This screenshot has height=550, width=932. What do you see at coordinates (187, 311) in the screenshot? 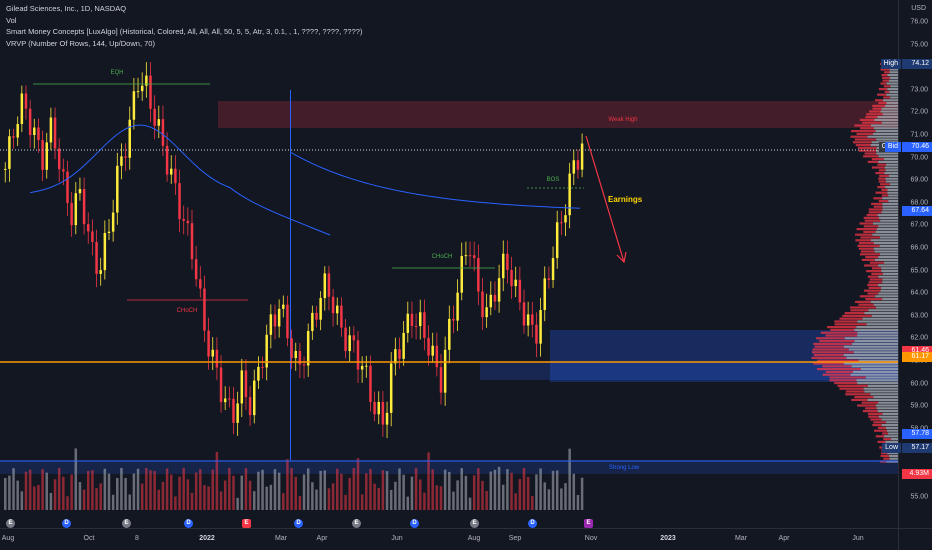
I see `smc-annotation: CHoCH` at bounding box center [187, 311].